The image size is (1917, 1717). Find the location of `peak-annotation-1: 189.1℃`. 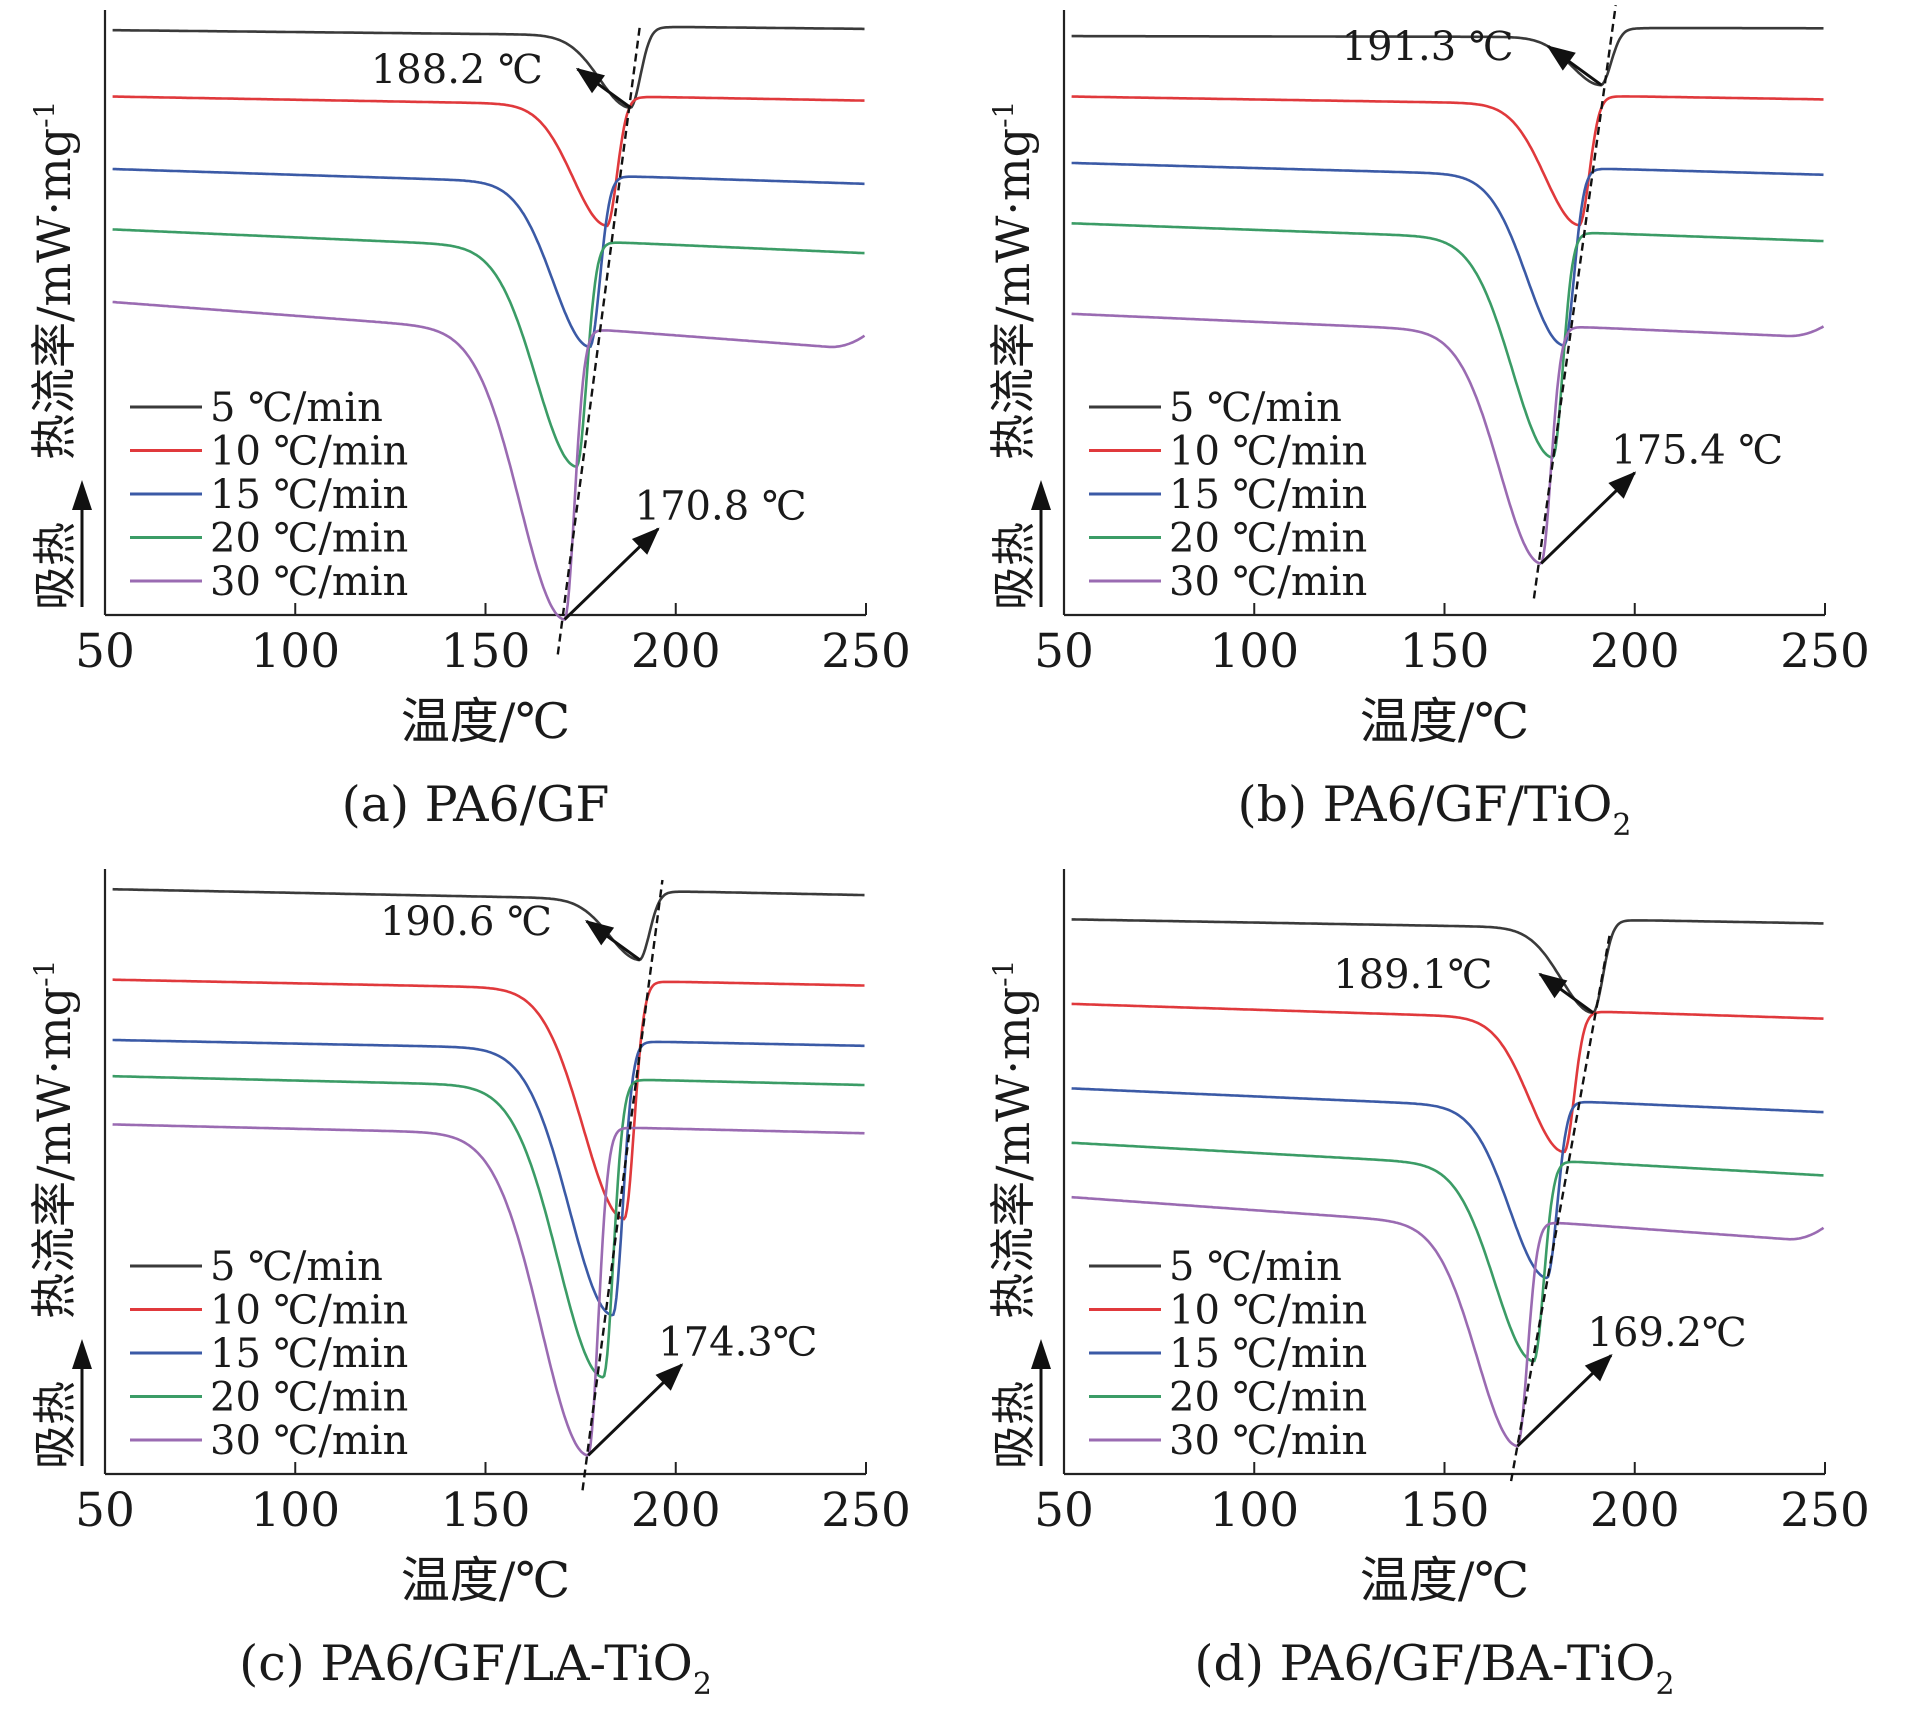

peak-annotation-1: 189.1℃ is located at coordinates (1412, 975).